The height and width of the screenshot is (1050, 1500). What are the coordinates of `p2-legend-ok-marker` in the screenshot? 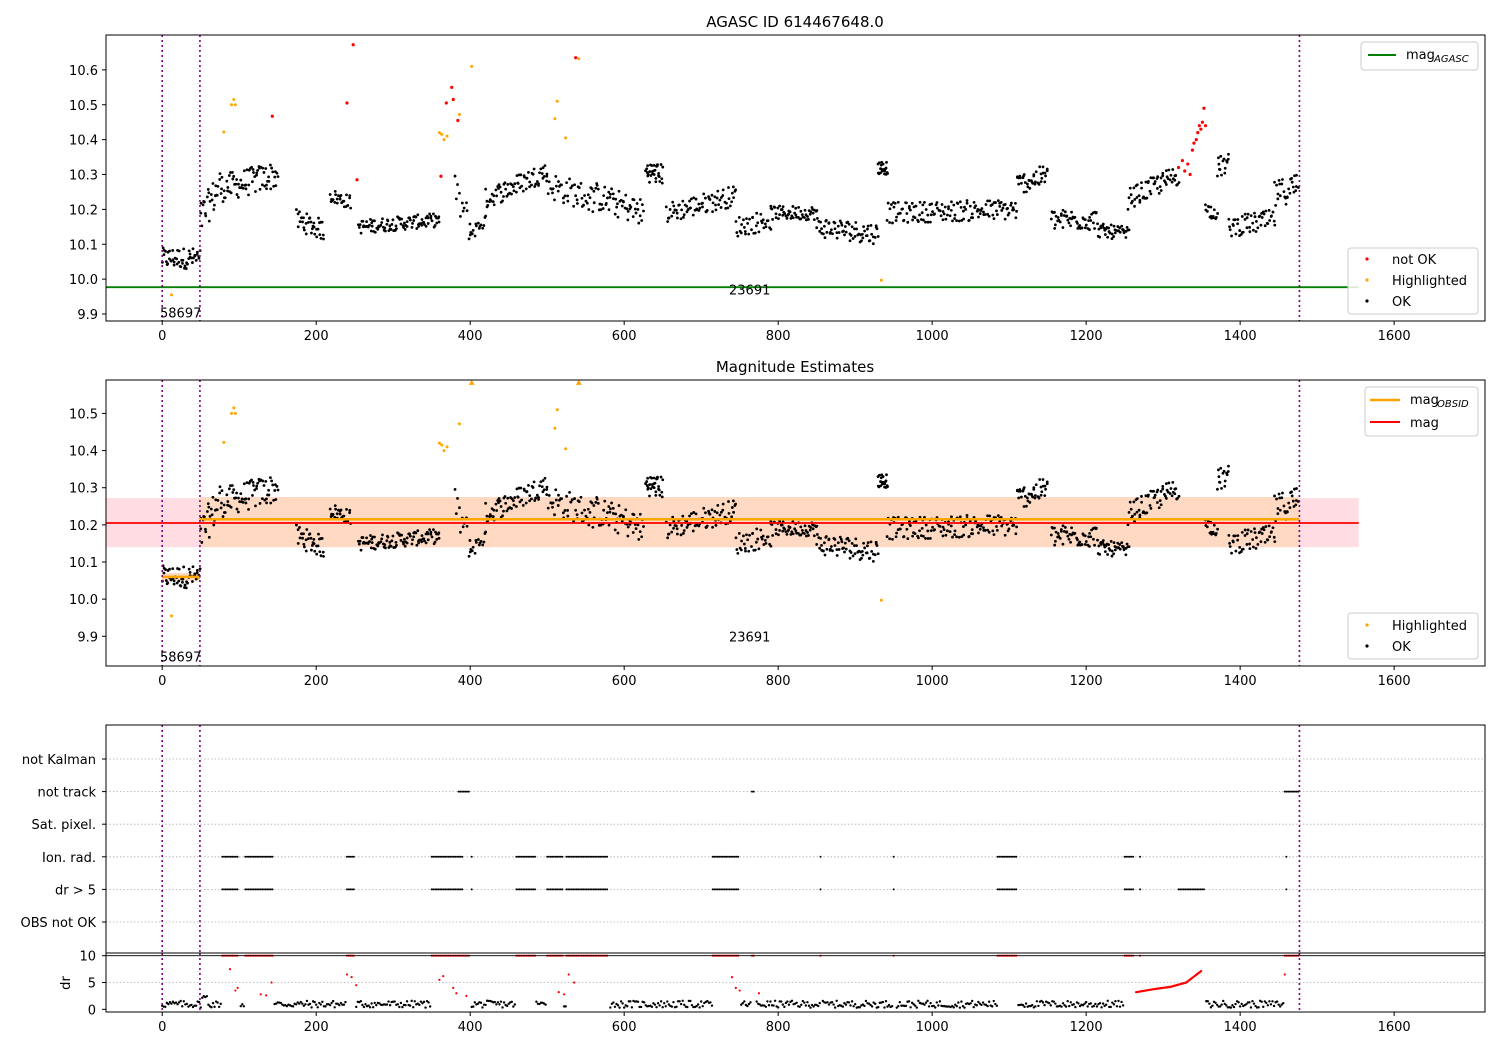 It's located at (1367, 646).